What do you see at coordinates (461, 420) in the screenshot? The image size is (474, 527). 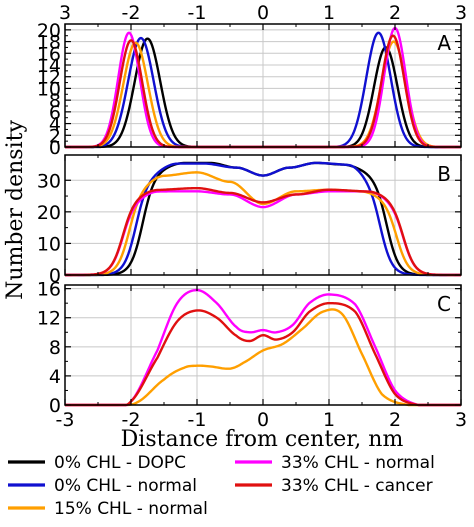 I see `x-tick-label: 3` at bounding box center [461, 420].